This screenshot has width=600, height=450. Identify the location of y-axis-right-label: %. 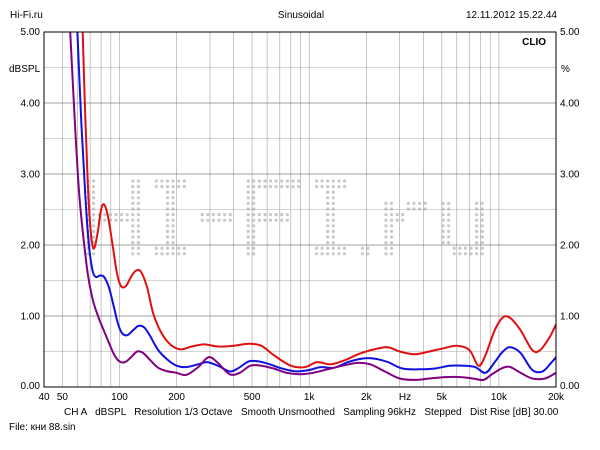
(565, 69).